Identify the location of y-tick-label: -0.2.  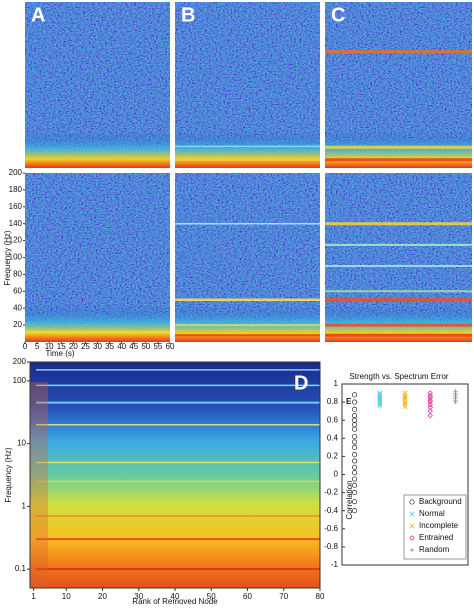
(331, 492).